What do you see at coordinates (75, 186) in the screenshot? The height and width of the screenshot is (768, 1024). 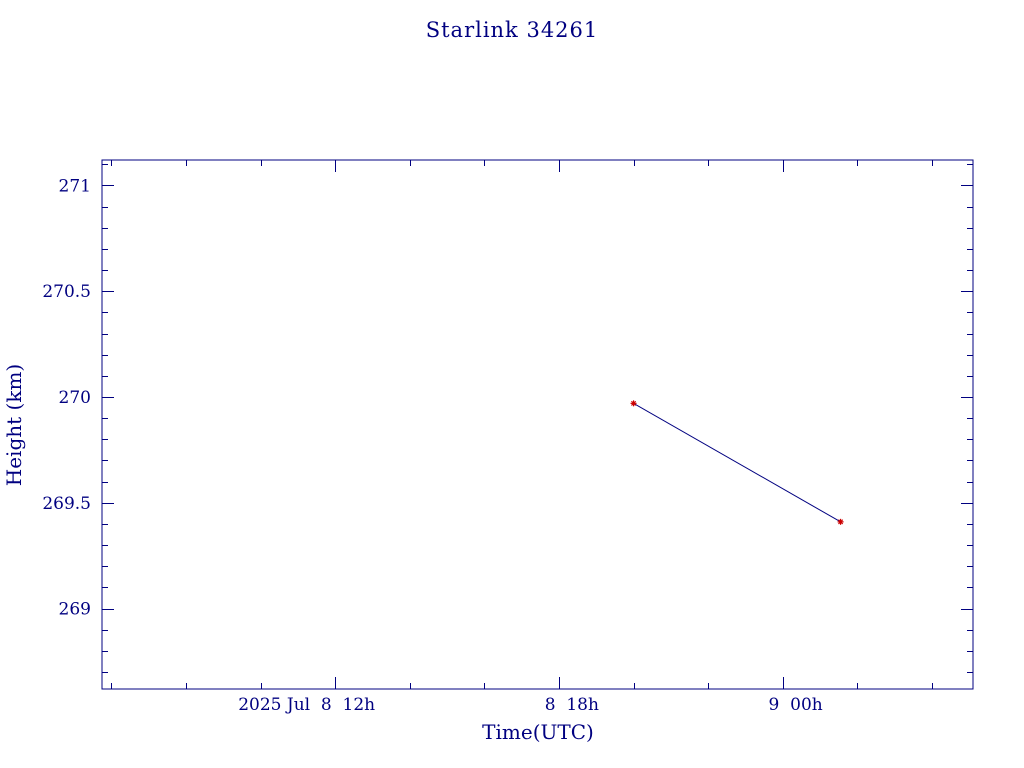 I see `y-tick-label: 271` at bounding box center [75, 186].